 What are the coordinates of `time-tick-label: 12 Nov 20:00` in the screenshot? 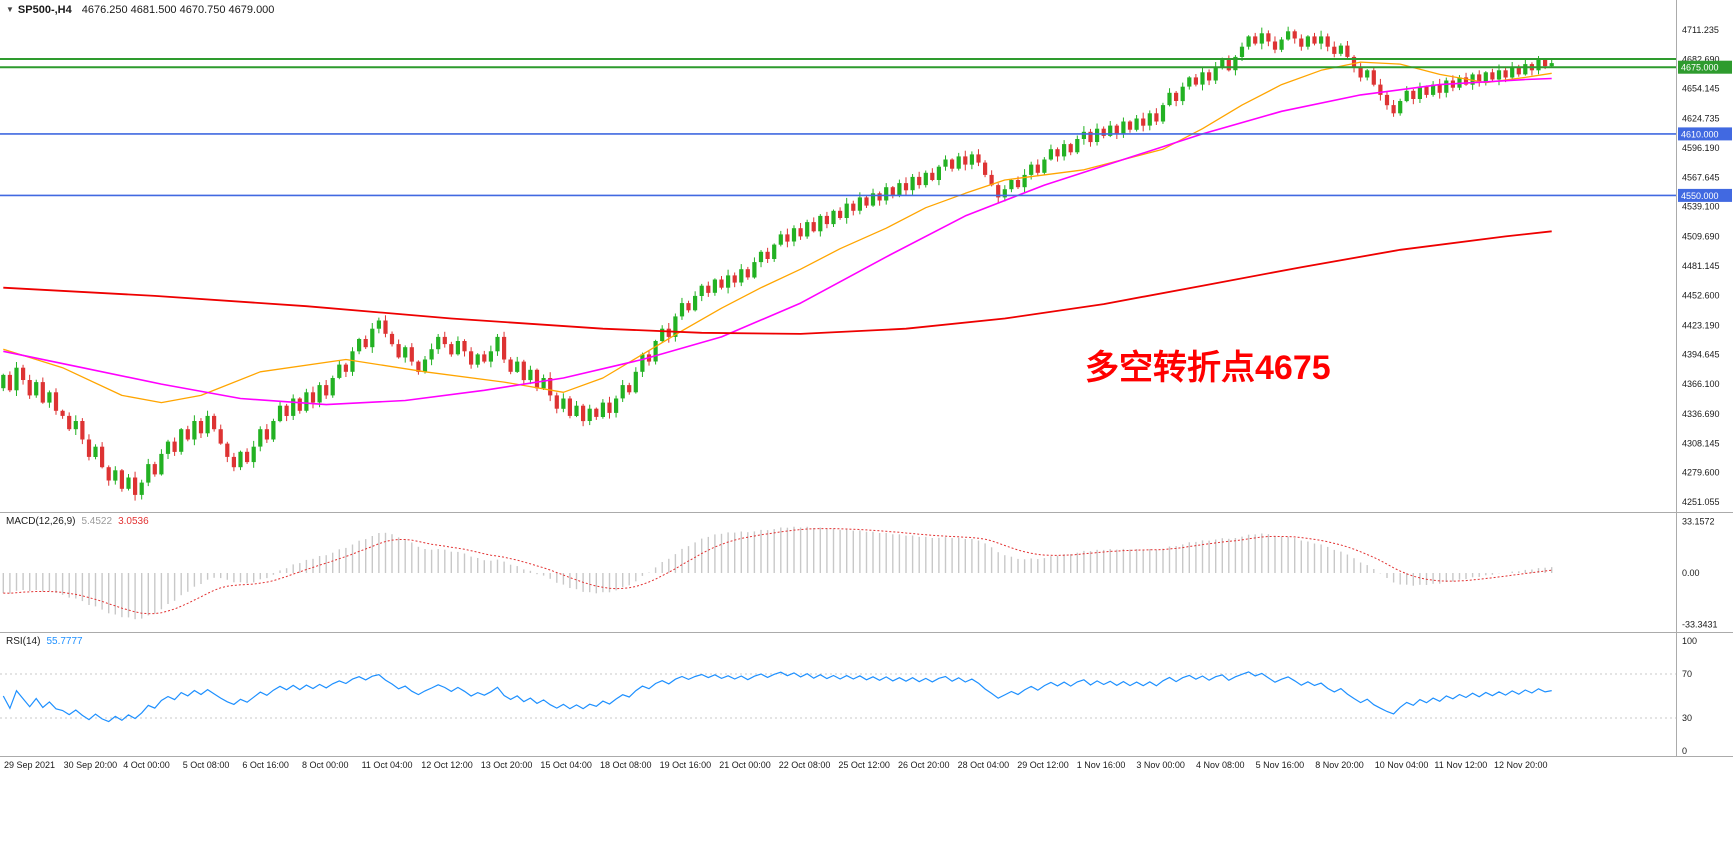 It's located at (1521, 765).